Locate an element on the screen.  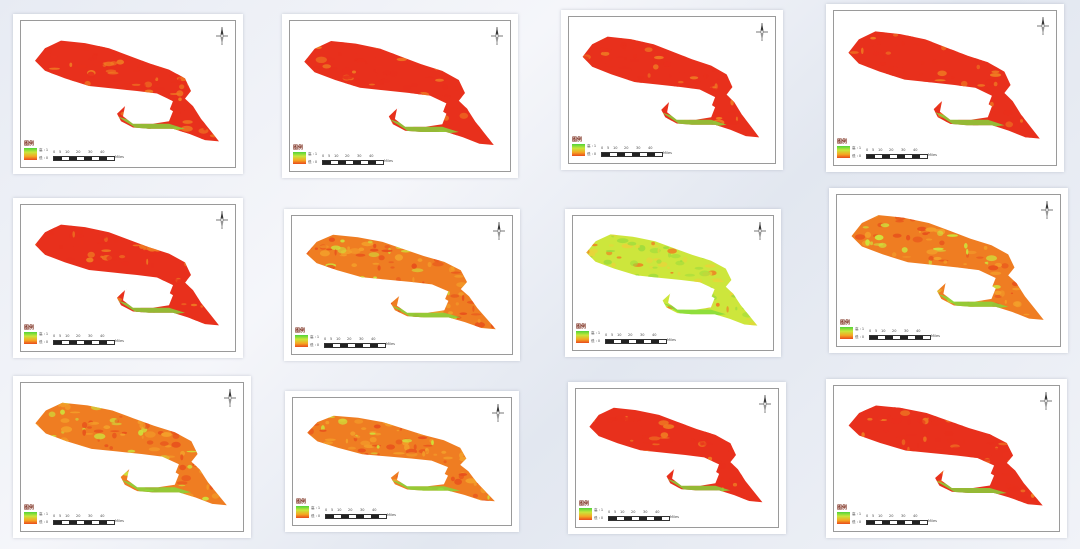
map-9: 图例 高 : 1 低 : 0 0 5 10 20 30 40 Miles is located at coordinates (132, 457).